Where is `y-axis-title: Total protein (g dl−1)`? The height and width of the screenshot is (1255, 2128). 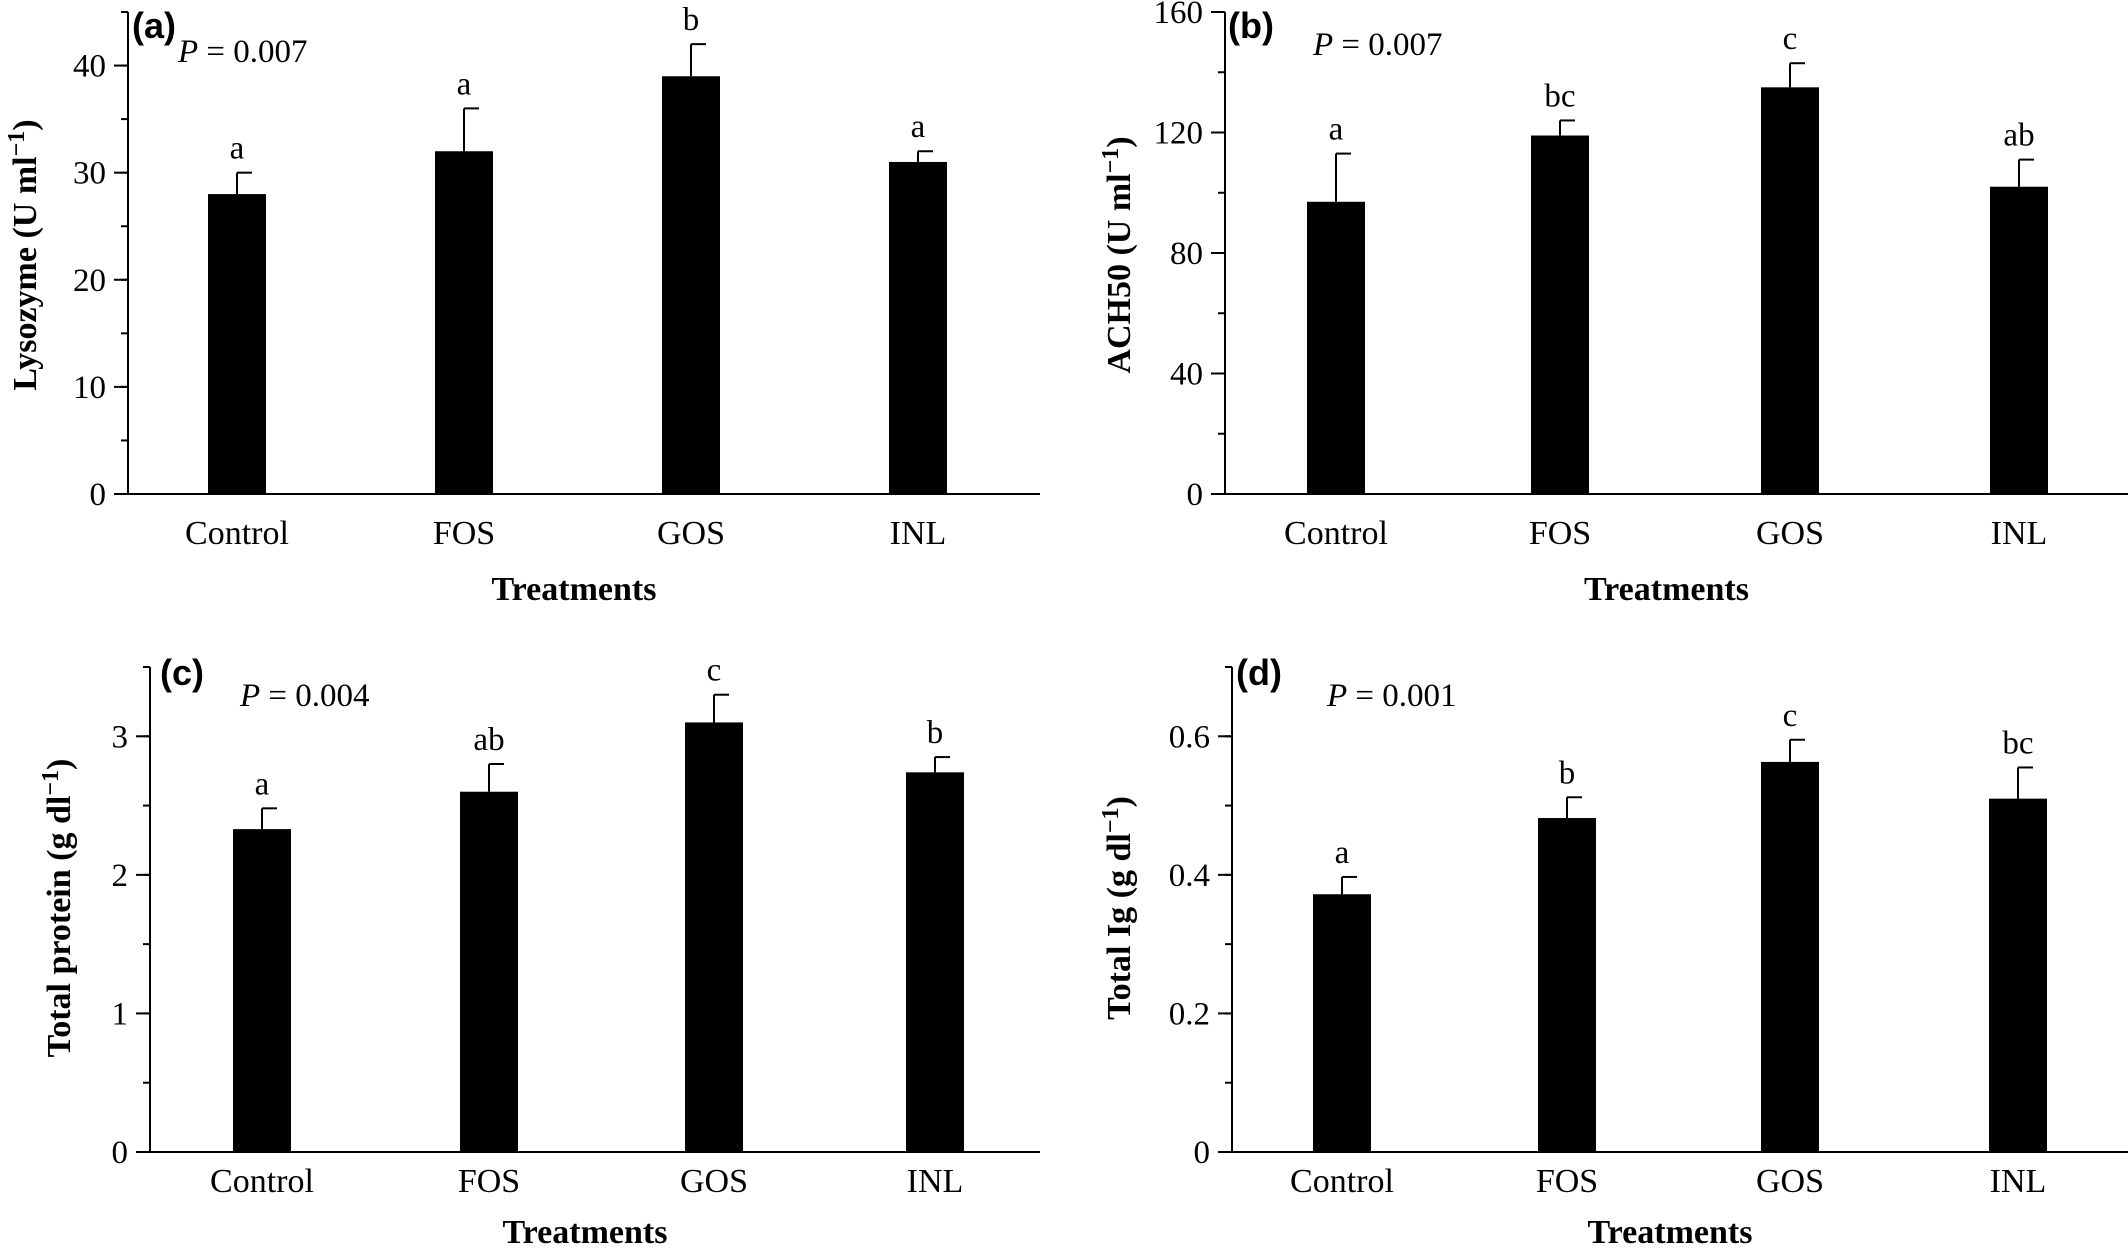 y-axis-title: Total protein (g dl−1) is located at coordinates (58, 908).